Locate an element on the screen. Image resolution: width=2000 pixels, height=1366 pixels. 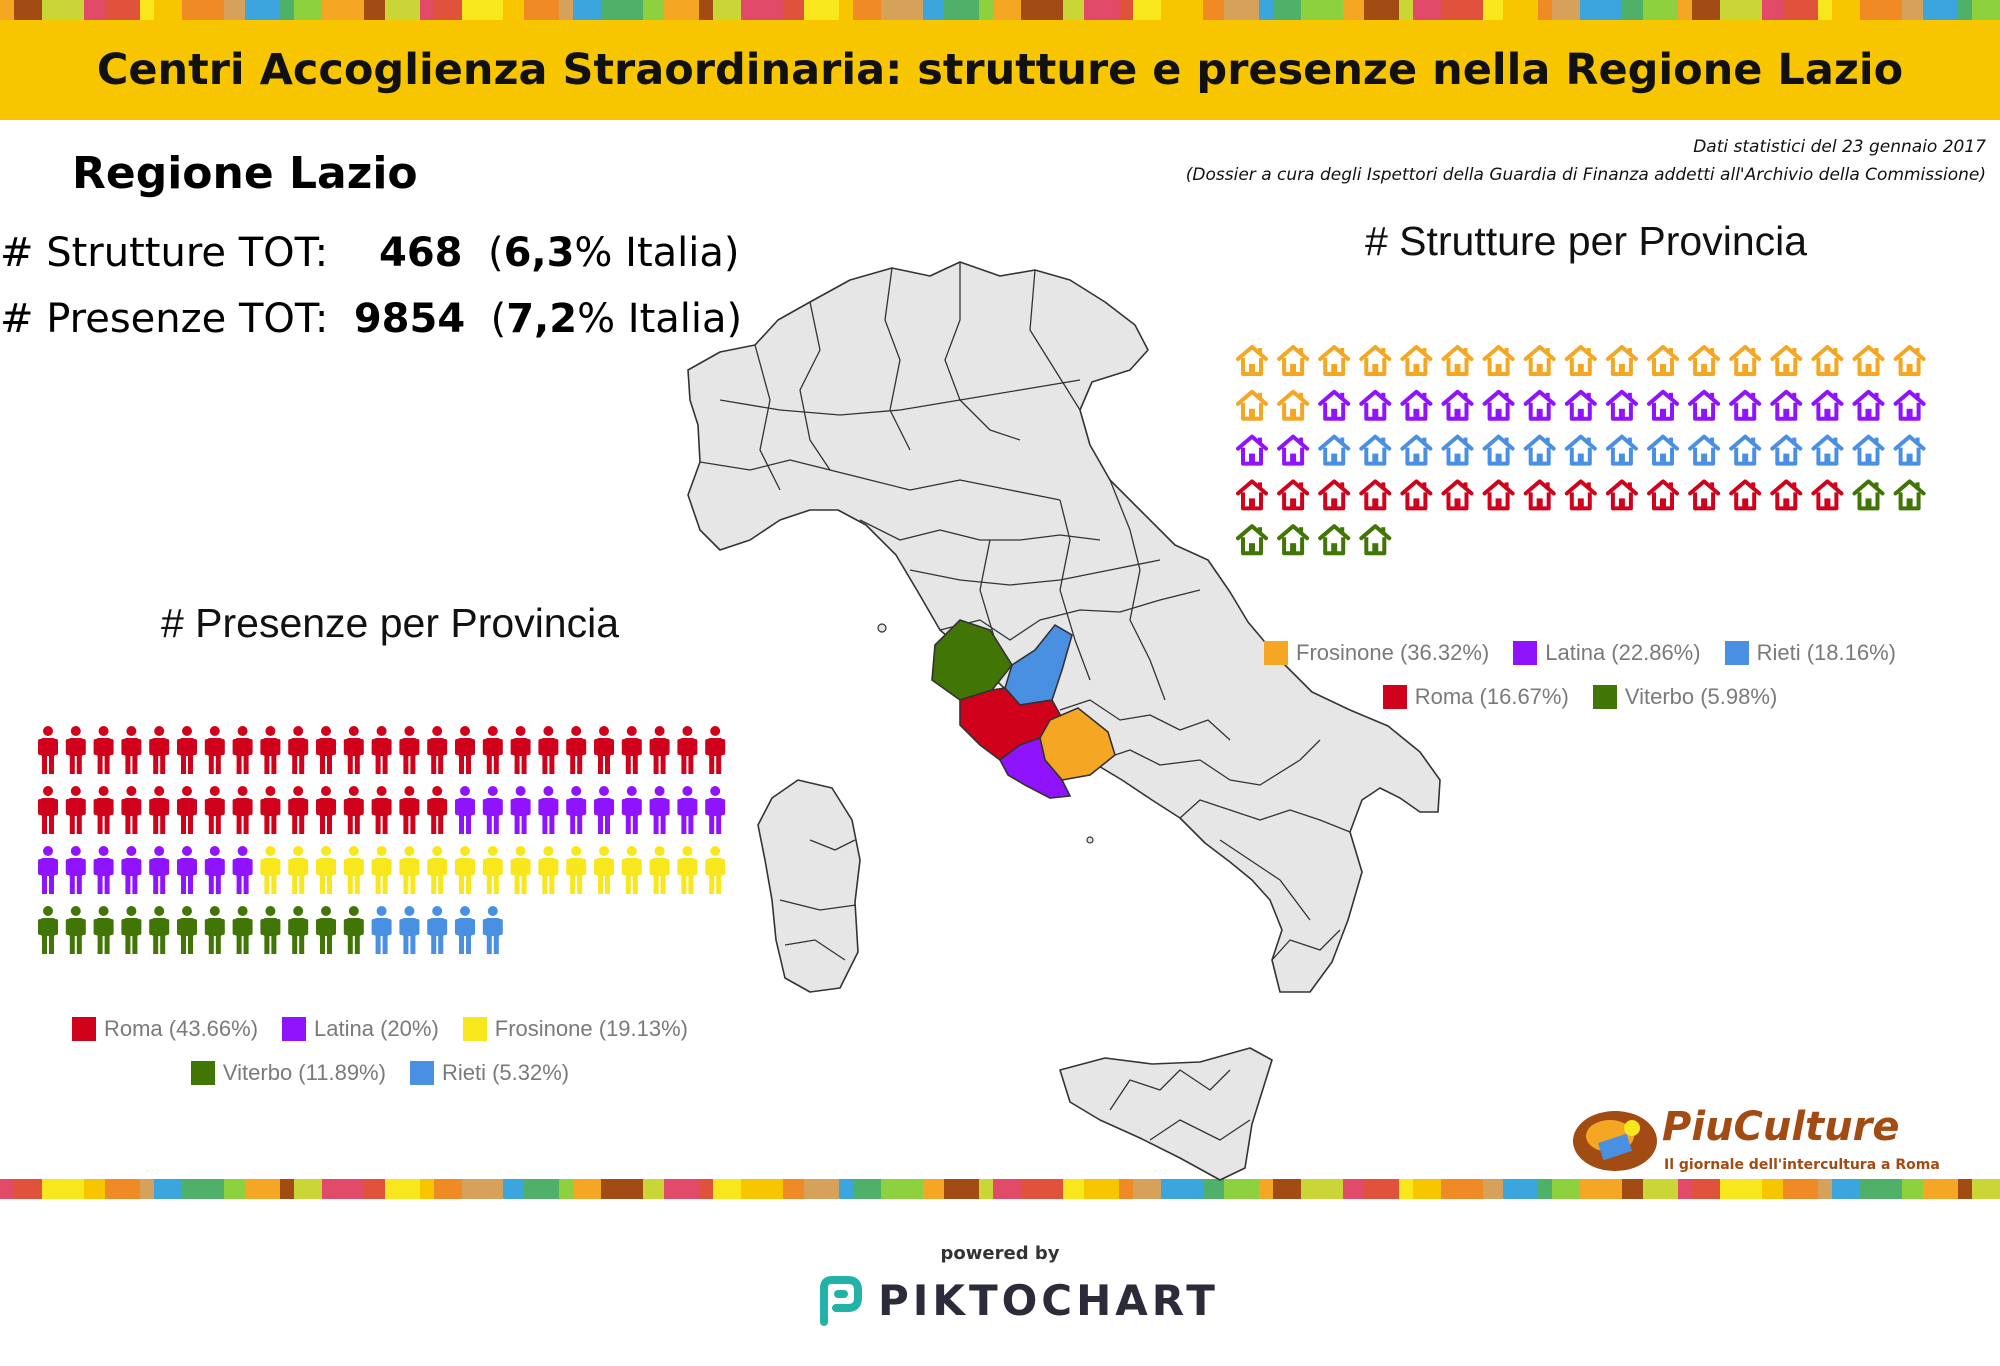
piuculture-logo-title: PiuCulture is located at coordinates (1781, 1127).